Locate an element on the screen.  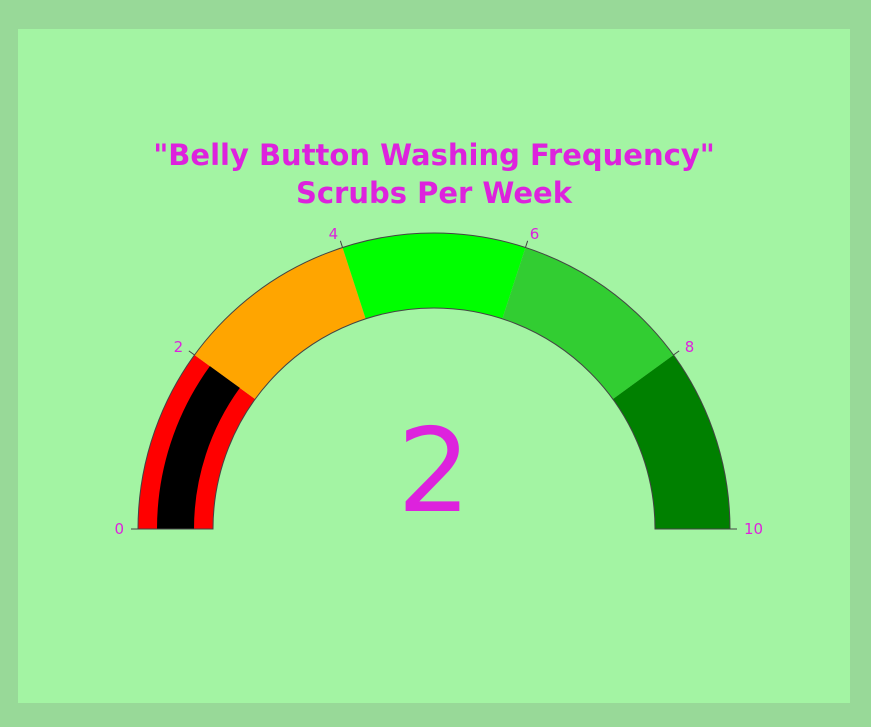
gauge-tick-label-0: 0 is located at coordinates (119, 529).